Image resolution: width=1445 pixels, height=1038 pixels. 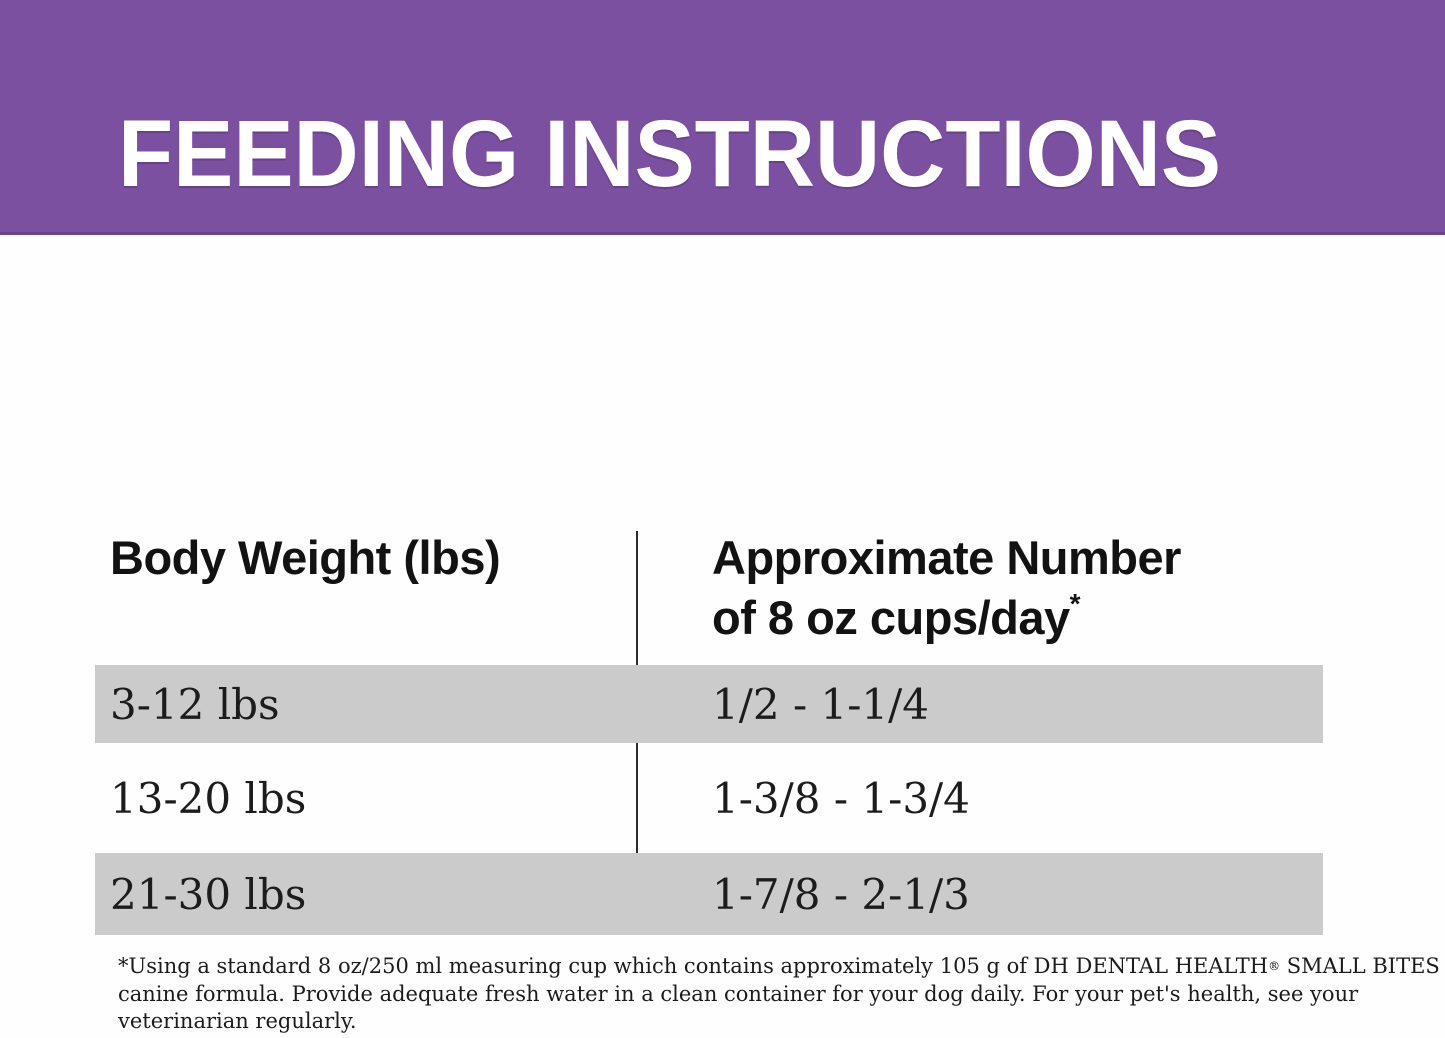 I want to click on body-weight-cell: 3-12 lbs, so click(x=195, y=704).